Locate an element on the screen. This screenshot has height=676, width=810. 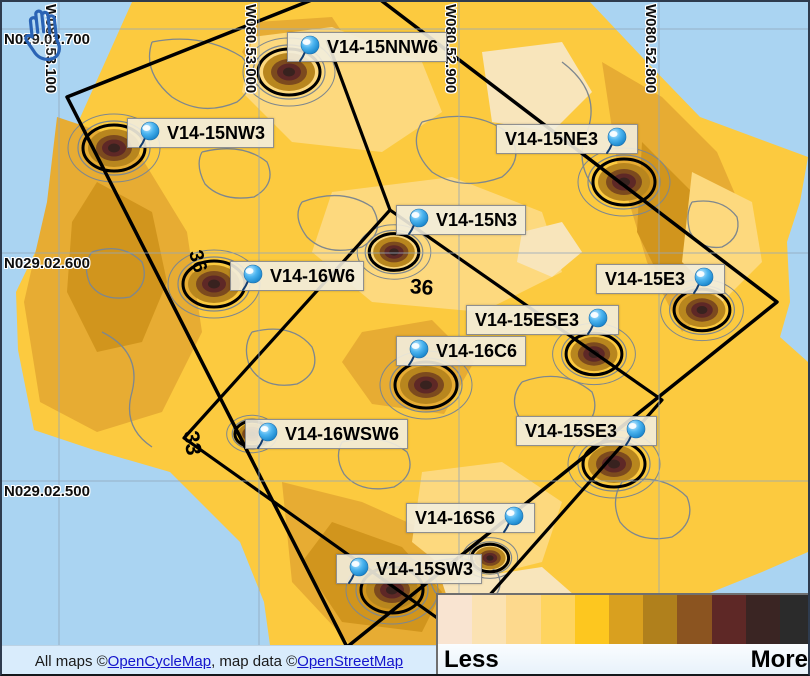
contour-elevation-label: 36 is located at coordinates (422, 287).